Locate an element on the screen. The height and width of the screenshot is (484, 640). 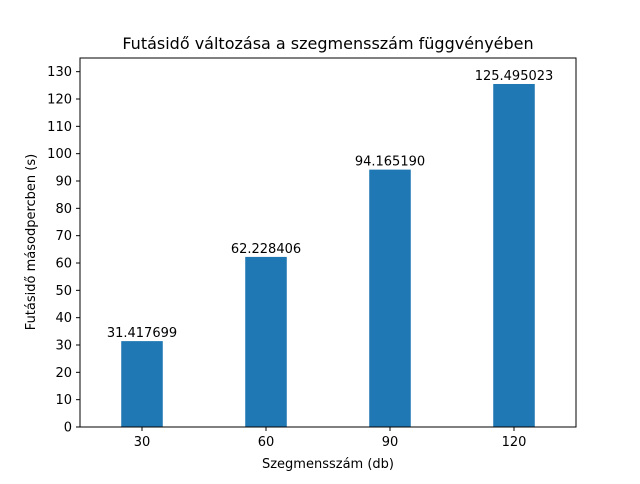
y-tick-label: 110 is located at coordinates (59, 127).